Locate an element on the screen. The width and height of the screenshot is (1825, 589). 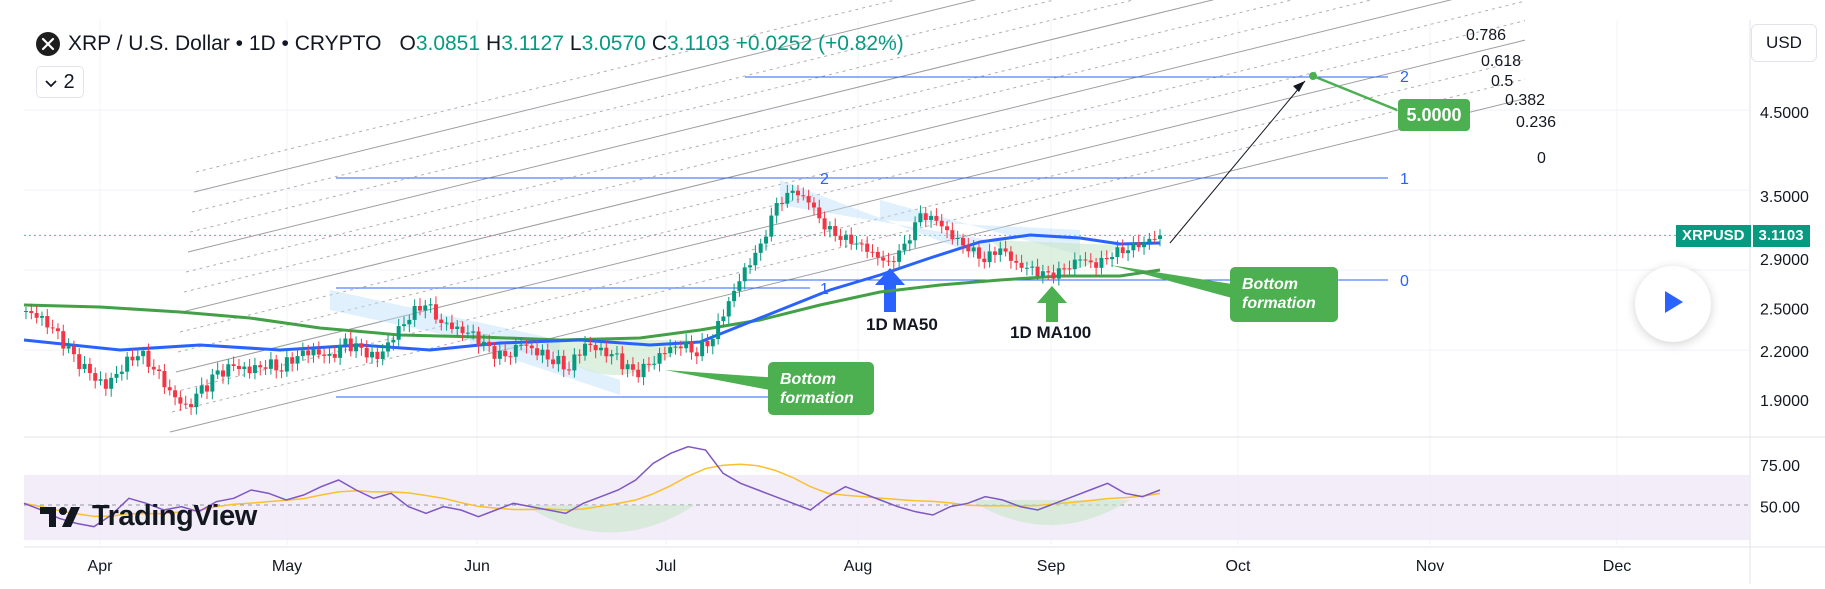
fib-channel-level-label: 0.5 is located at coordinates (1502, 81).